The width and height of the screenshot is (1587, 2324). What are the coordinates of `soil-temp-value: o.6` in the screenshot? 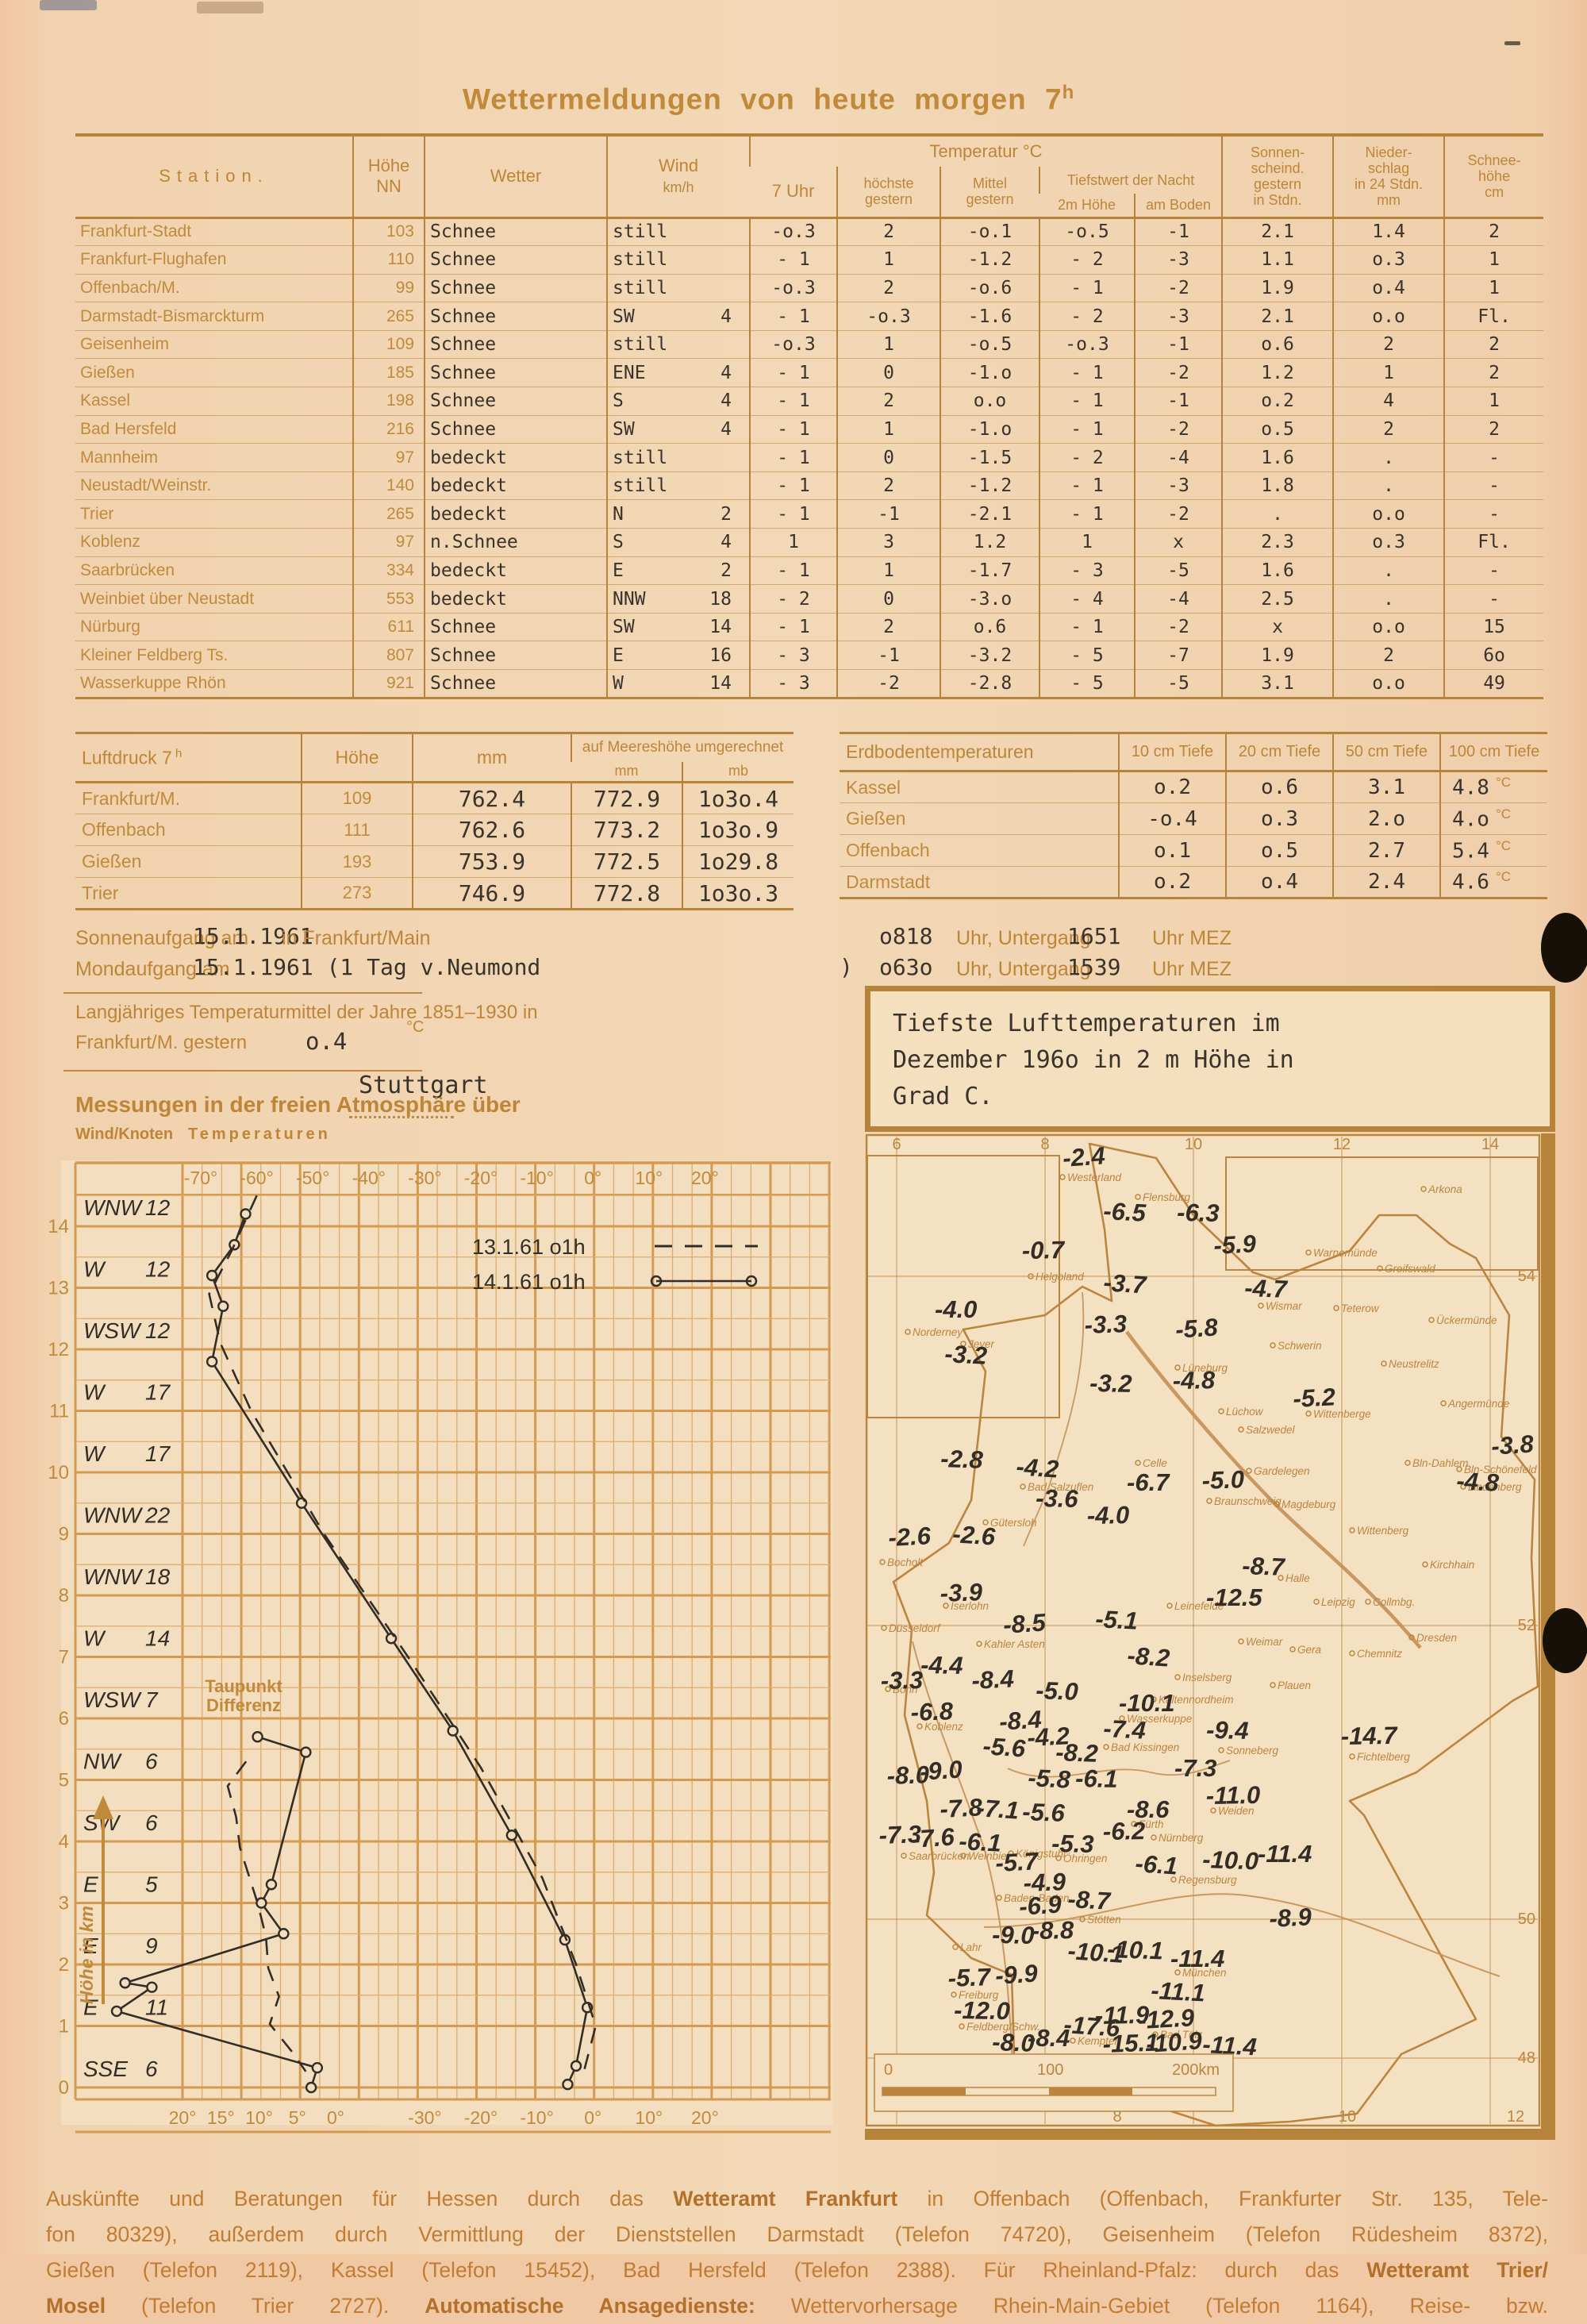 It's located at (1279, 787).